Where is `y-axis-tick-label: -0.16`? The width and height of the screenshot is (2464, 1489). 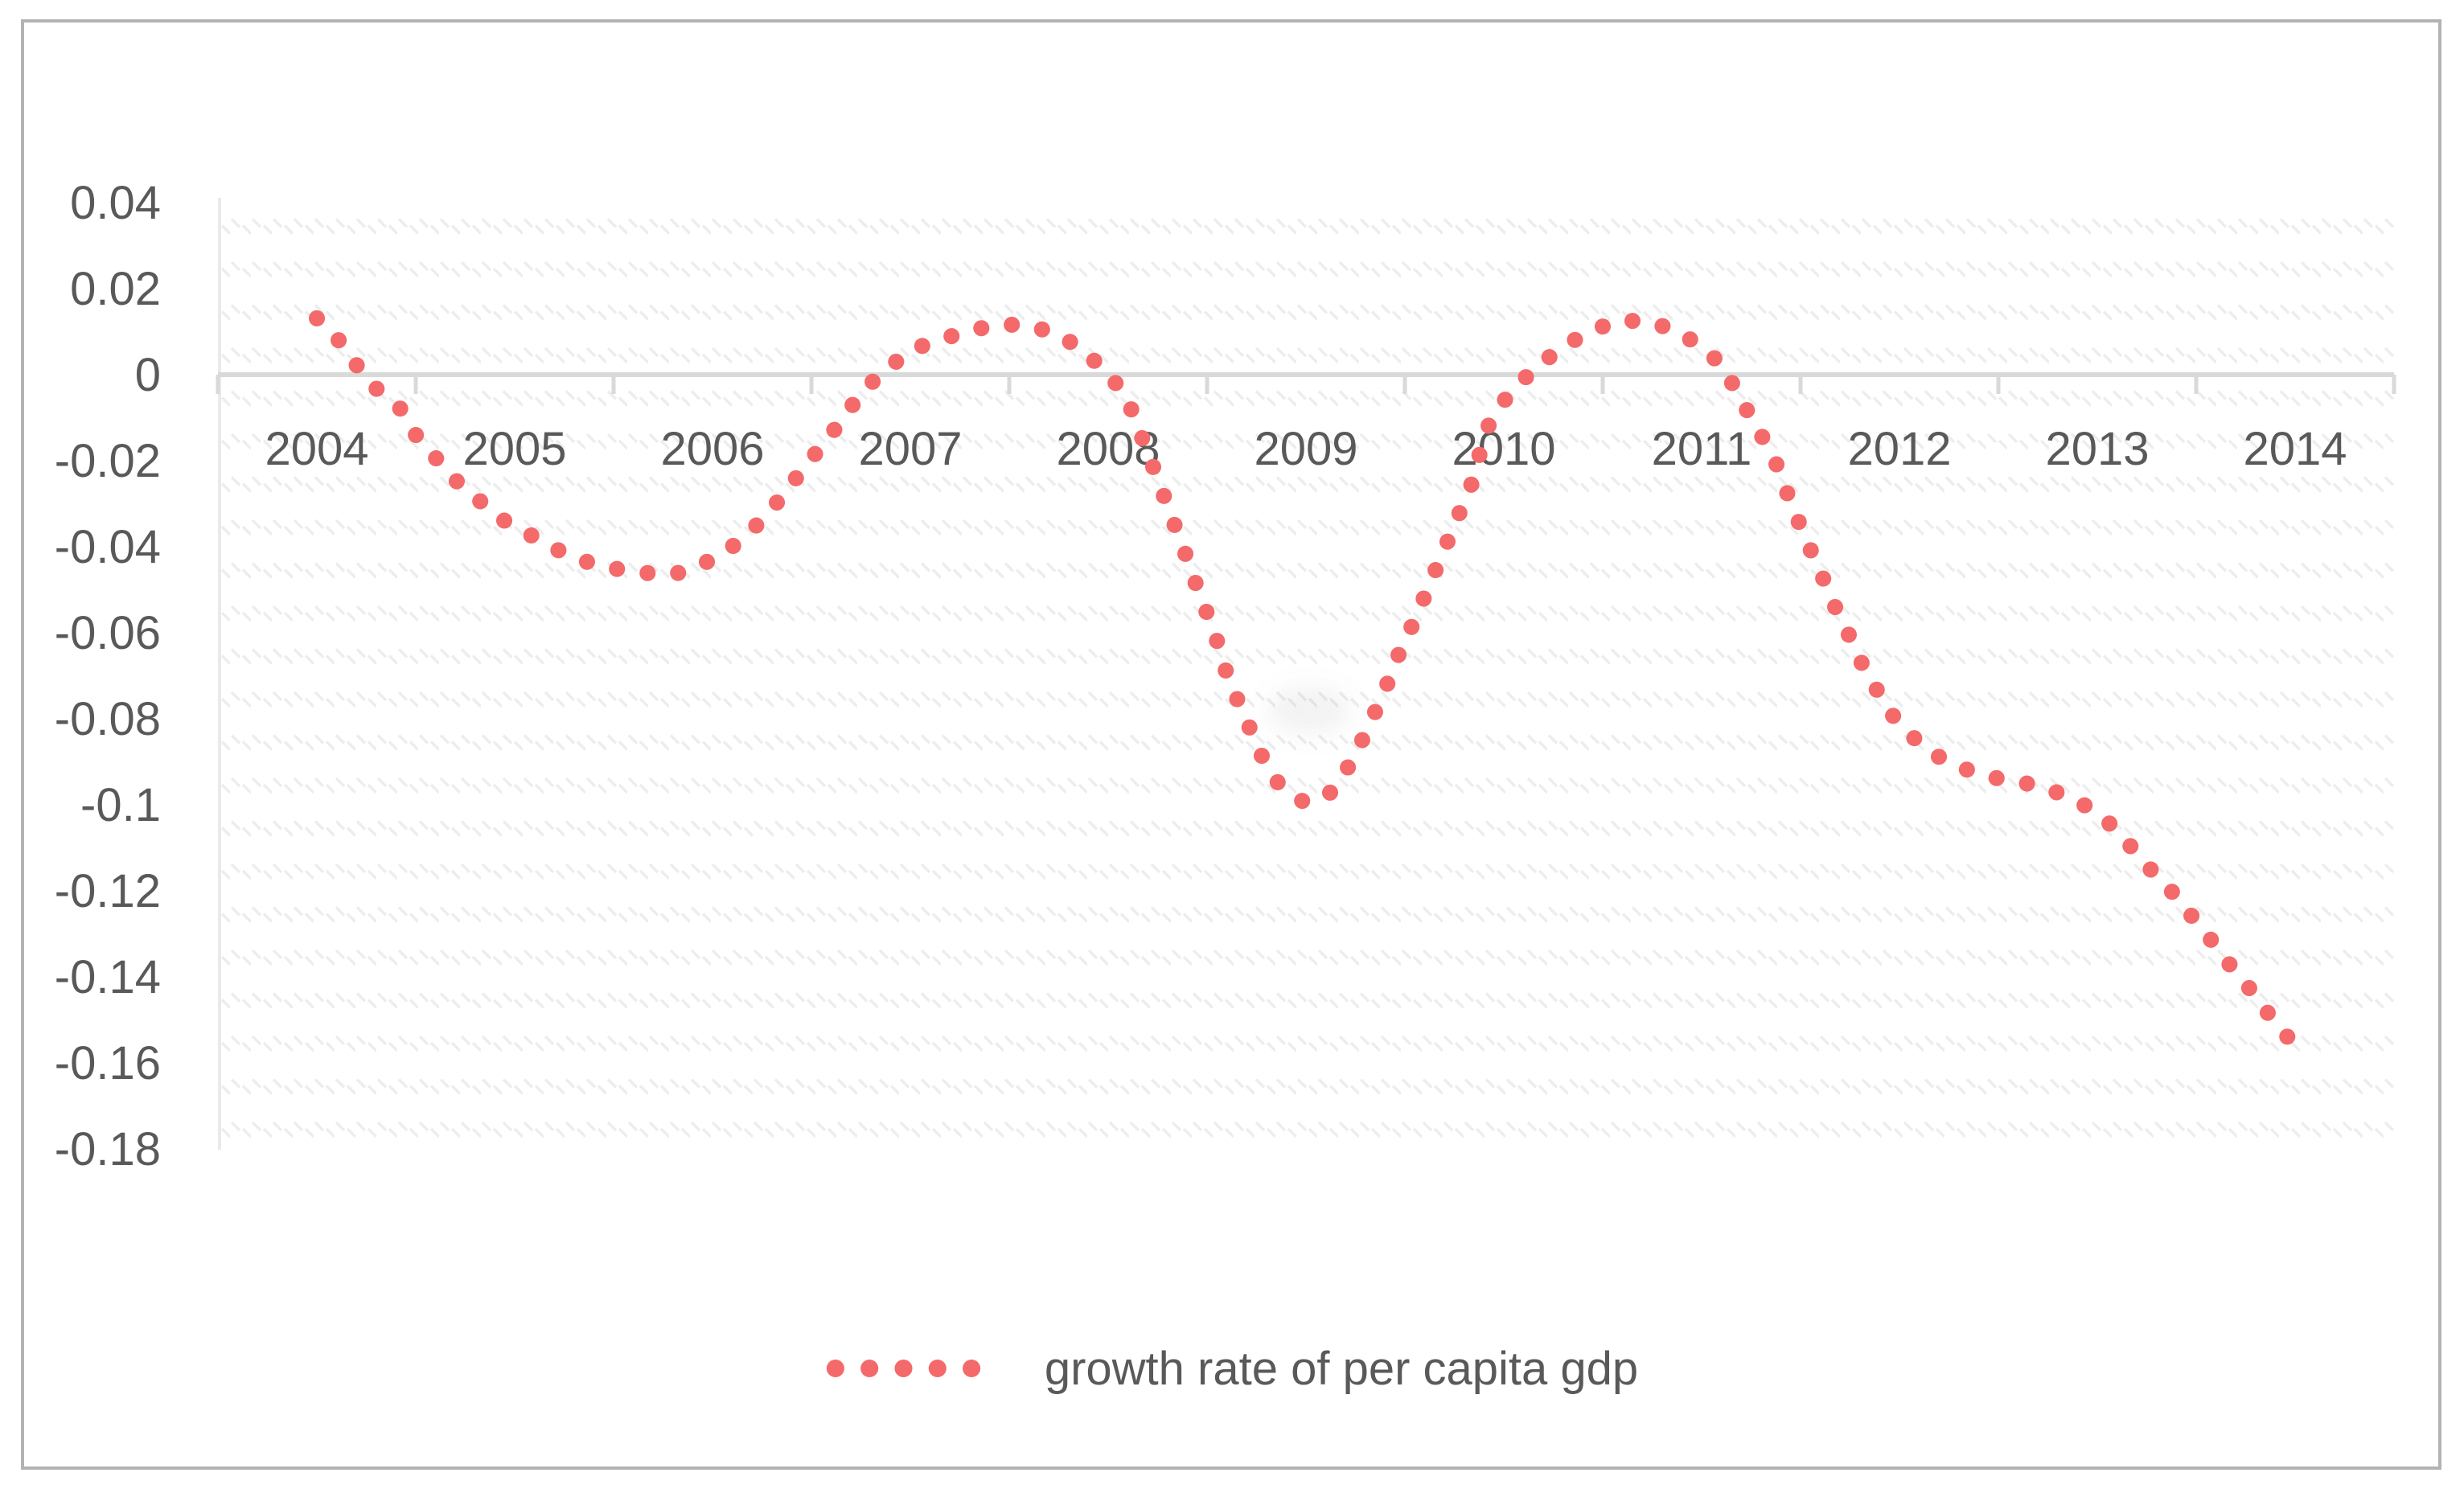 y-axis-tick-label: -0.16 is located at coordinates (108, 1063).